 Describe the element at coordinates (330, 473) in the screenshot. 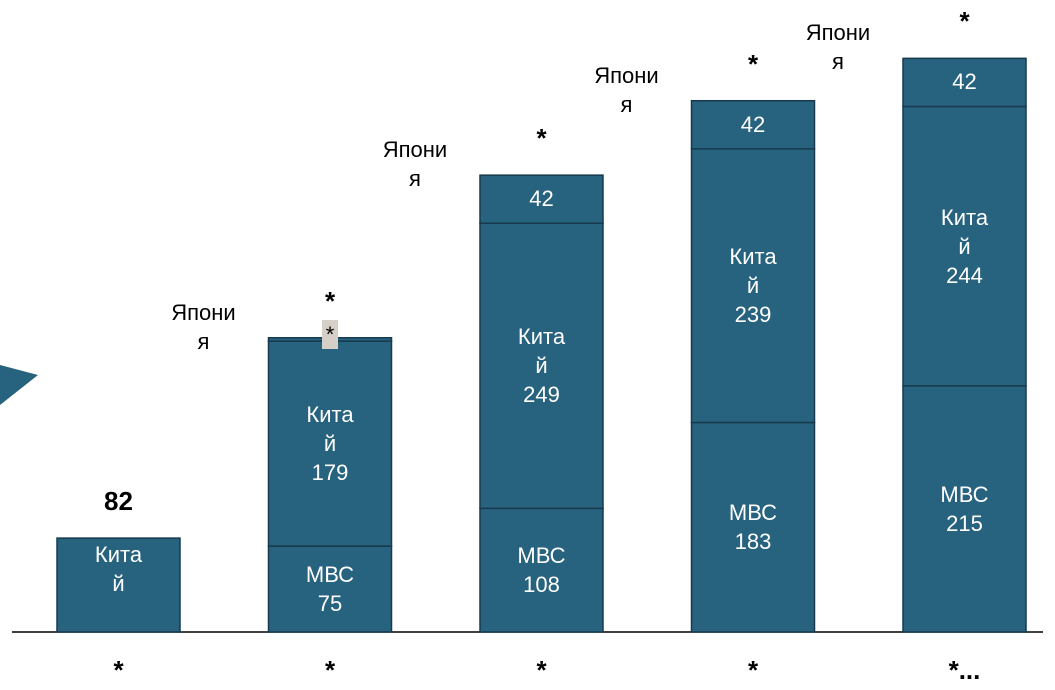

I see `value-label: 179` at that location.